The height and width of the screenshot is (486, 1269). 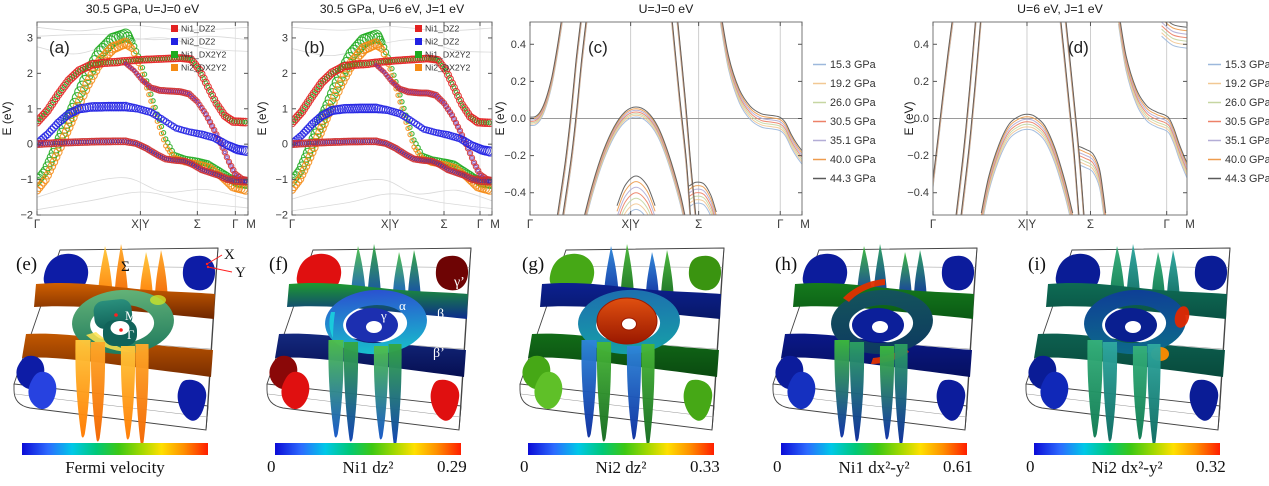 I want to click on svg-text: β, so click(x=440, y=314).